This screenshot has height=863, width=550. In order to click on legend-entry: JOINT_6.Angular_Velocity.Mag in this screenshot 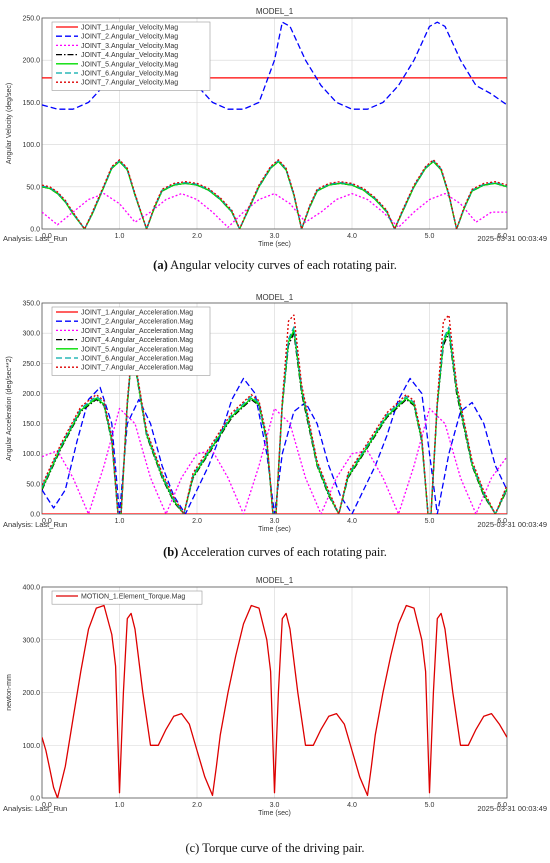, I will do `click(129, 74)`.